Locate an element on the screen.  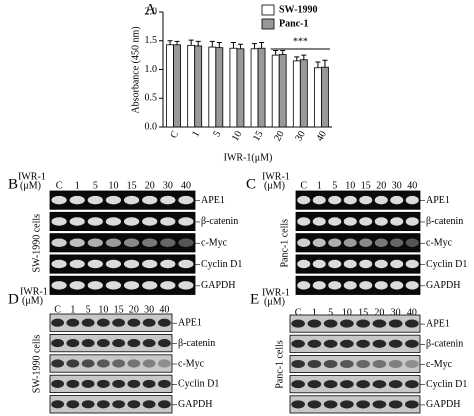
panel-letter: D is located at coordinates (13, 299).